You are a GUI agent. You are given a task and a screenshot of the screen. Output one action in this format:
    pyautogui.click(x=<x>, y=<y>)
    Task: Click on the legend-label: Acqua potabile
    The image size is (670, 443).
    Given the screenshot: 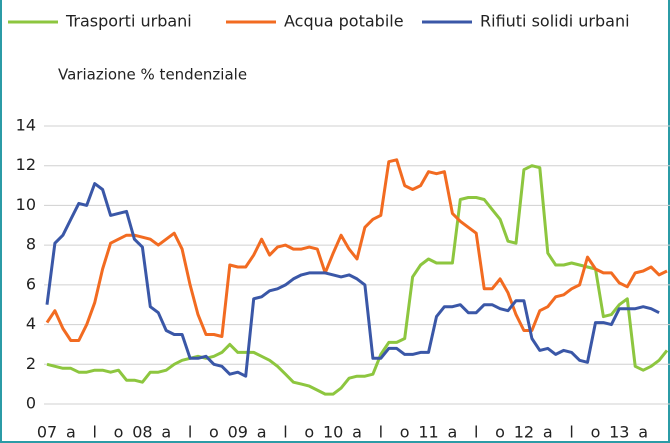 What is the action you would take?
    pyautogui.click(x=344, y=21)
    